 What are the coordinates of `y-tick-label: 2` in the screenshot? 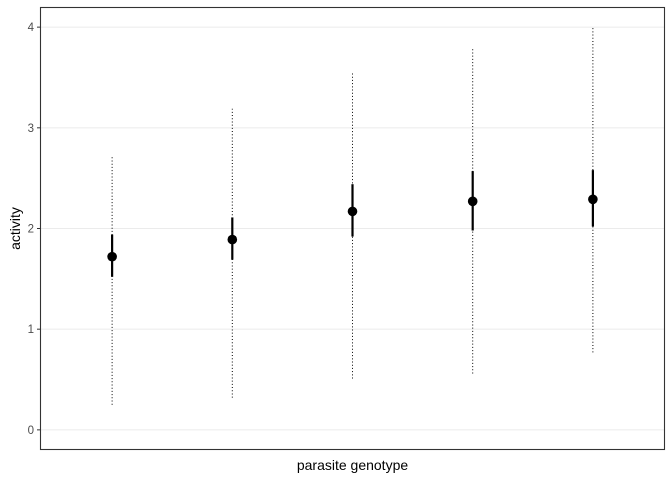 It's located at (31, 230).